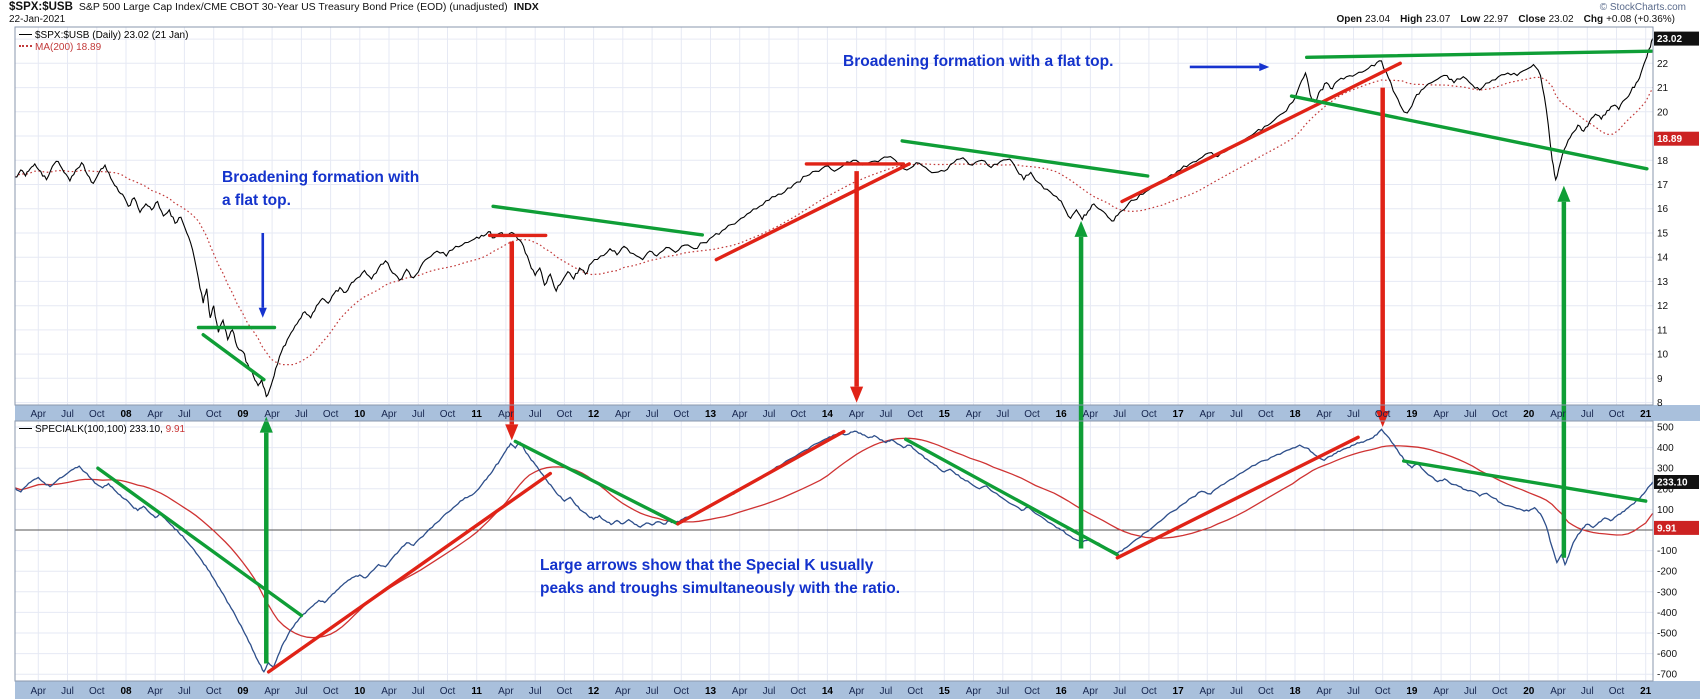 This screenshot has height=700, width=1700. I want to click on quote-high-label: High, so click(1411, 19).